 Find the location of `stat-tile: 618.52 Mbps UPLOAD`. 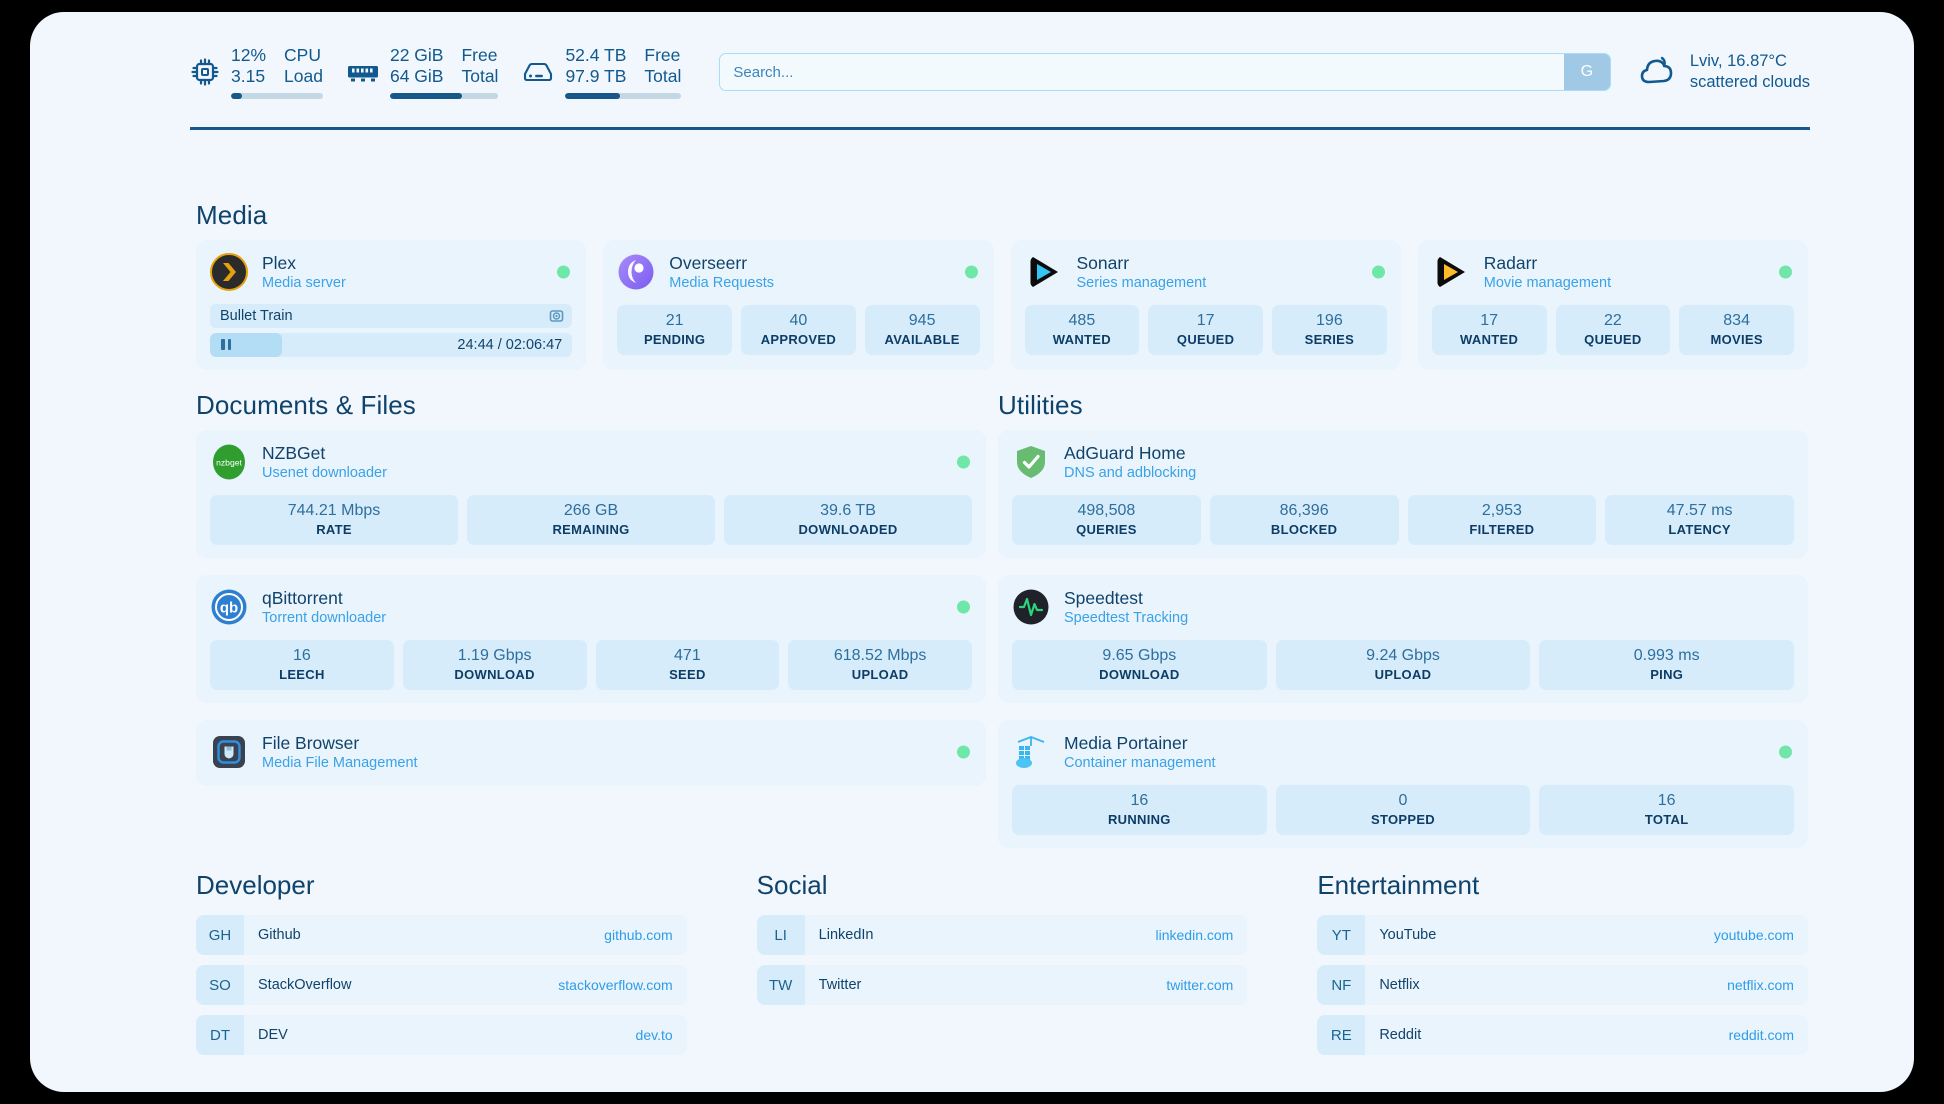

stat-tile: 618.52 Mbps UPLOAD is located at coordinates (880, 664).